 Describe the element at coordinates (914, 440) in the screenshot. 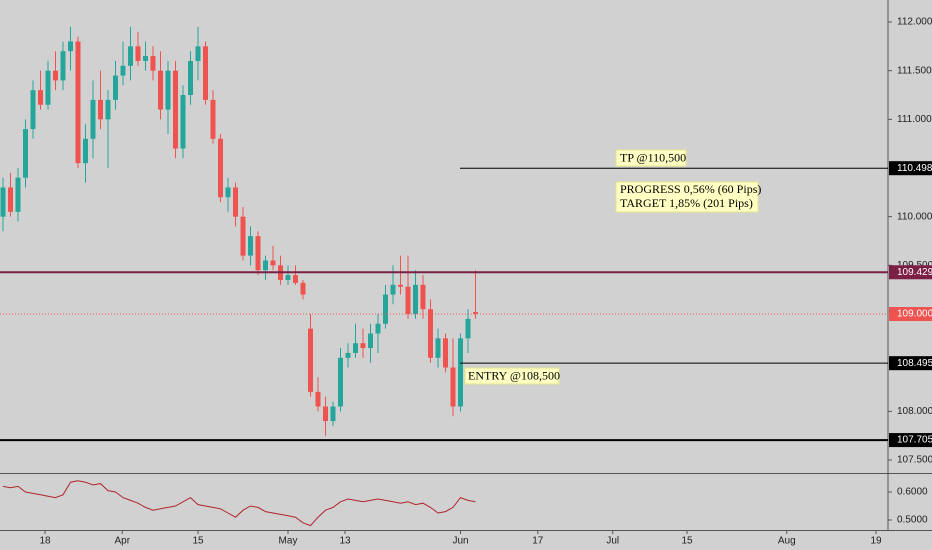

I see `level-label: 107.705` at that location.